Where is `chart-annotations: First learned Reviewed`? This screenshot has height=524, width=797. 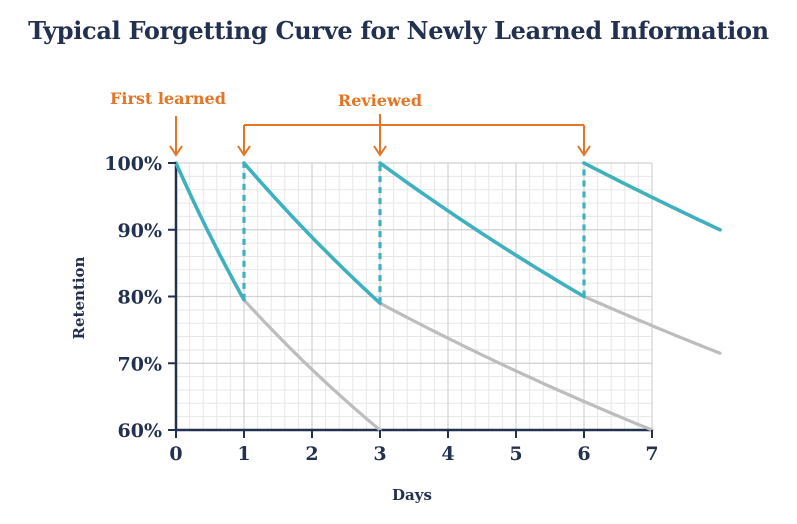 chart-annotations: First learned Reviewed is located at coordinates (350, 123).